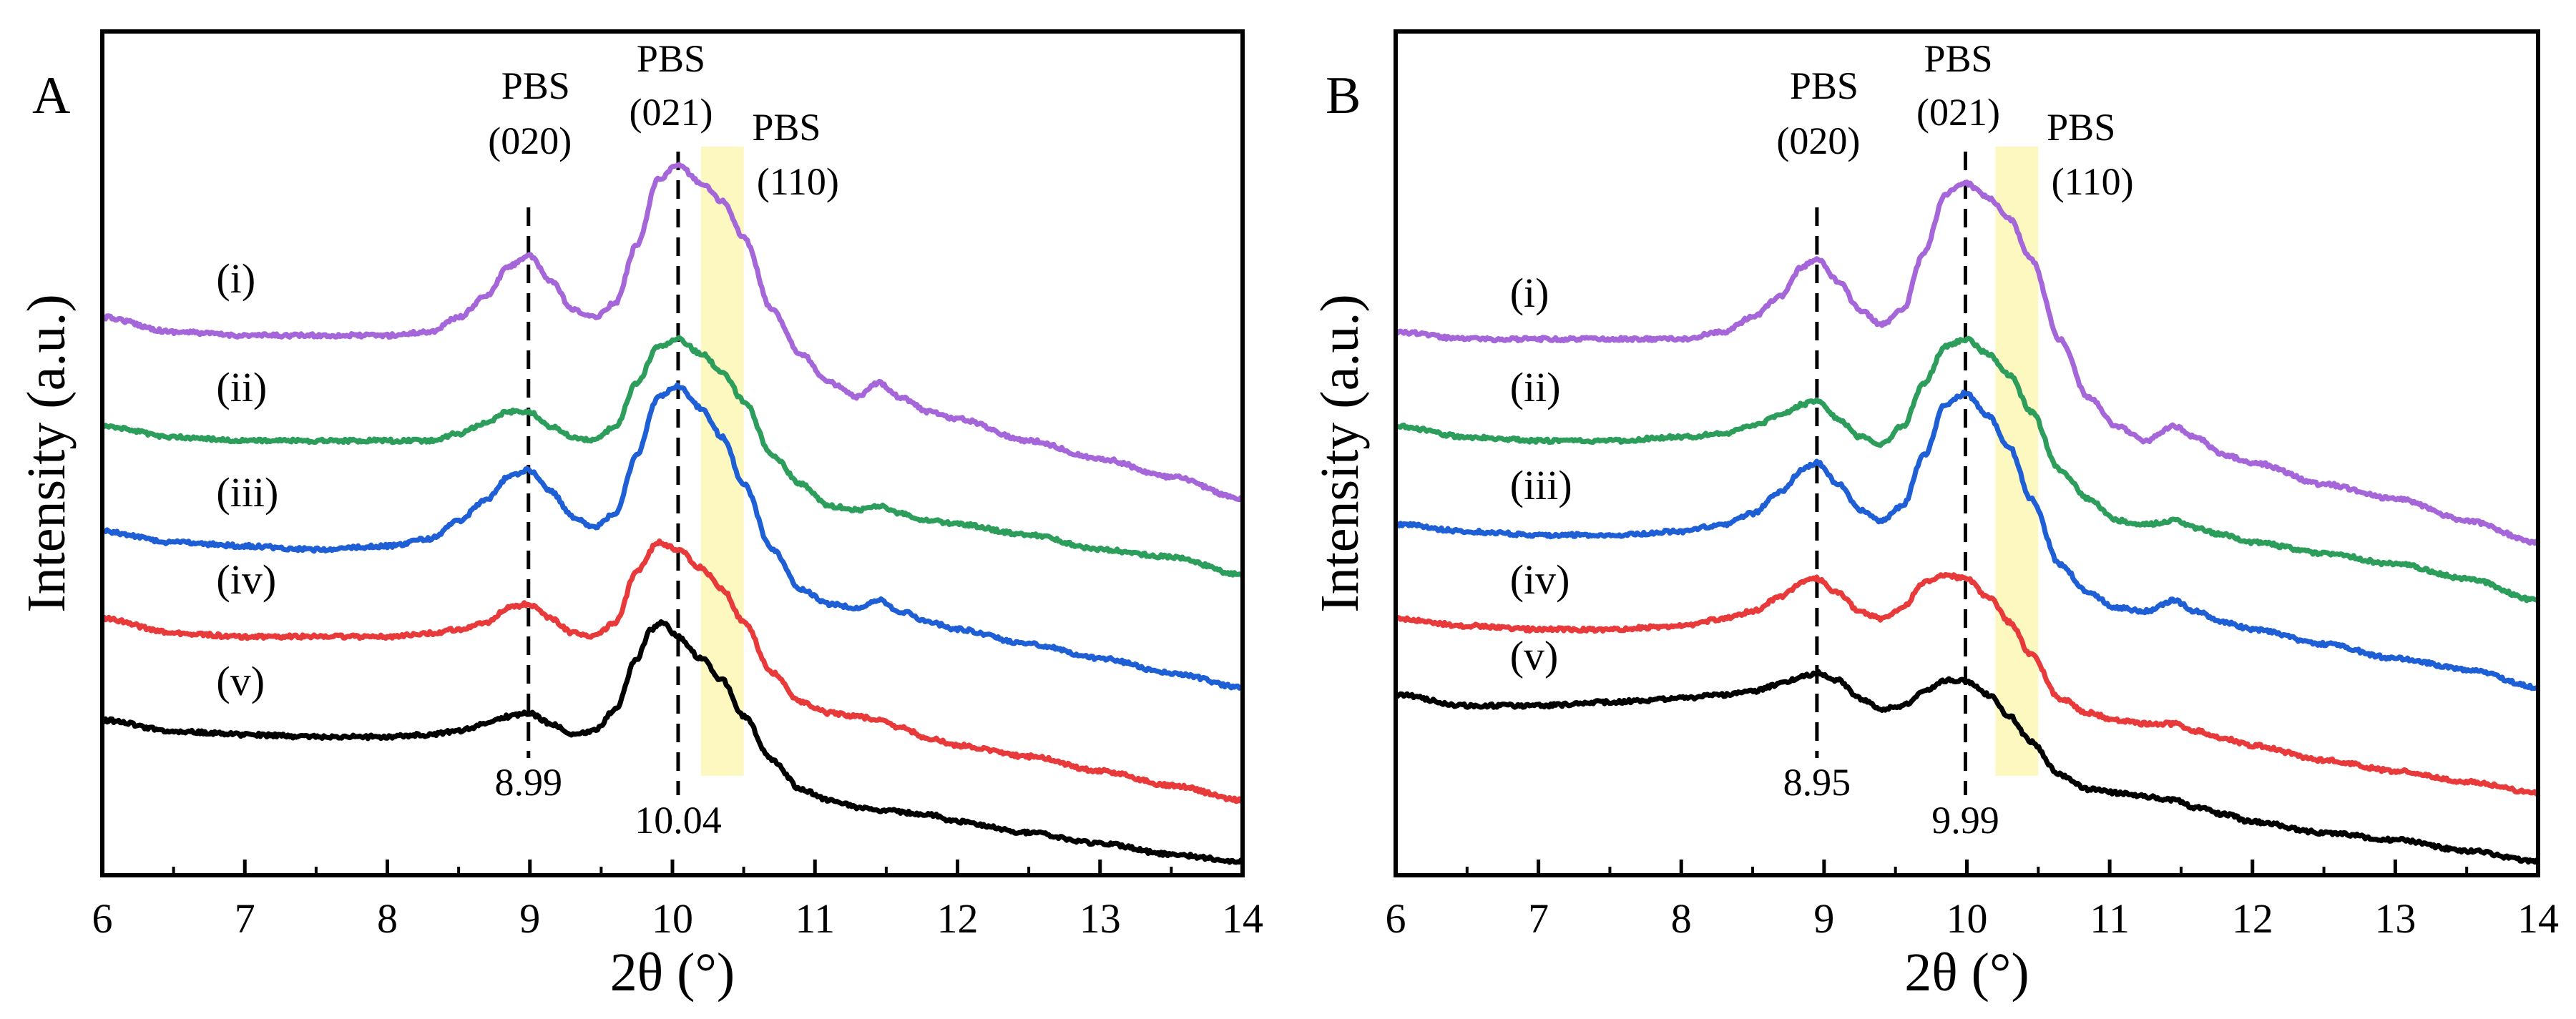  Describe the element at coordinates (1343, 96) in the screenshot. I see `panel-letter: B` at that location.